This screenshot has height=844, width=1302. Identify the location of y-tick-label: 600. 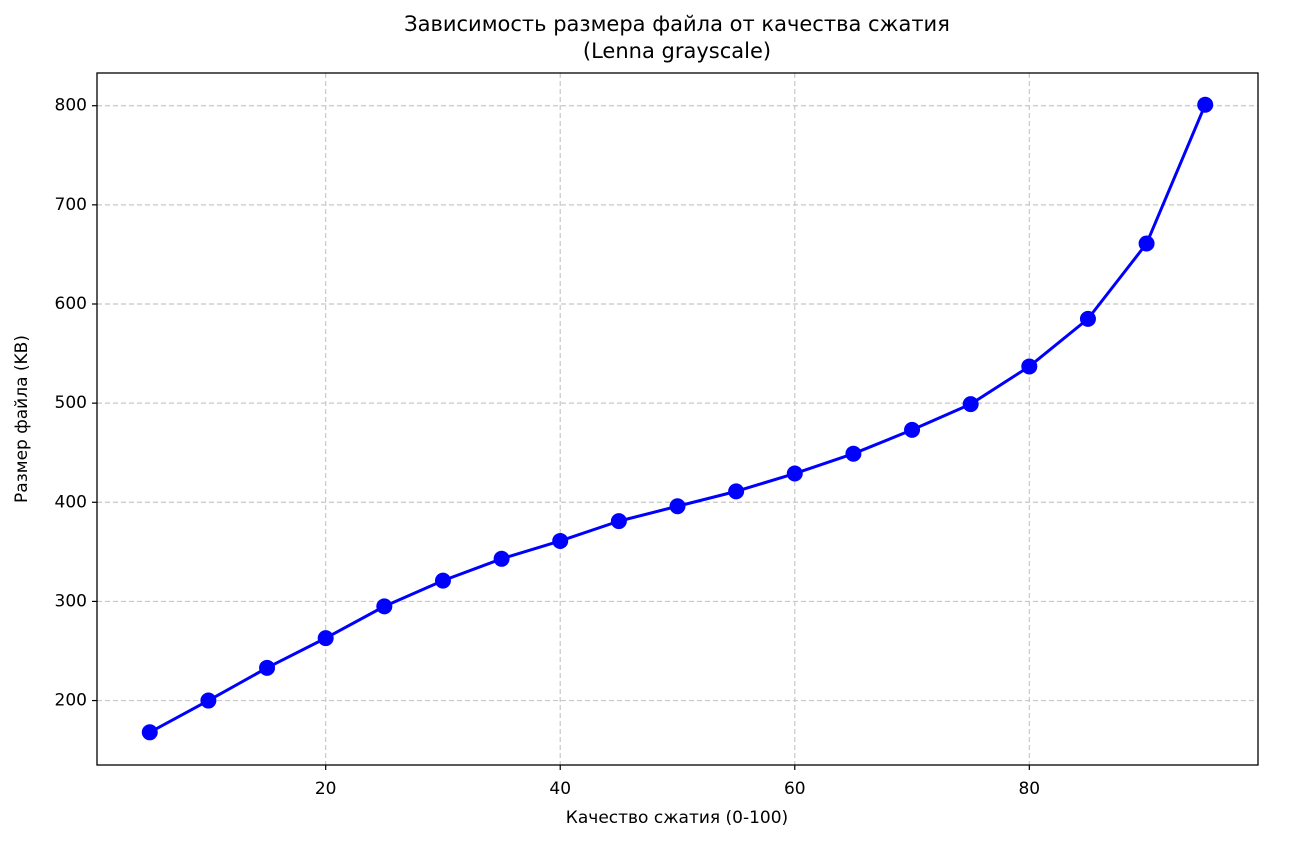
(71, 304).